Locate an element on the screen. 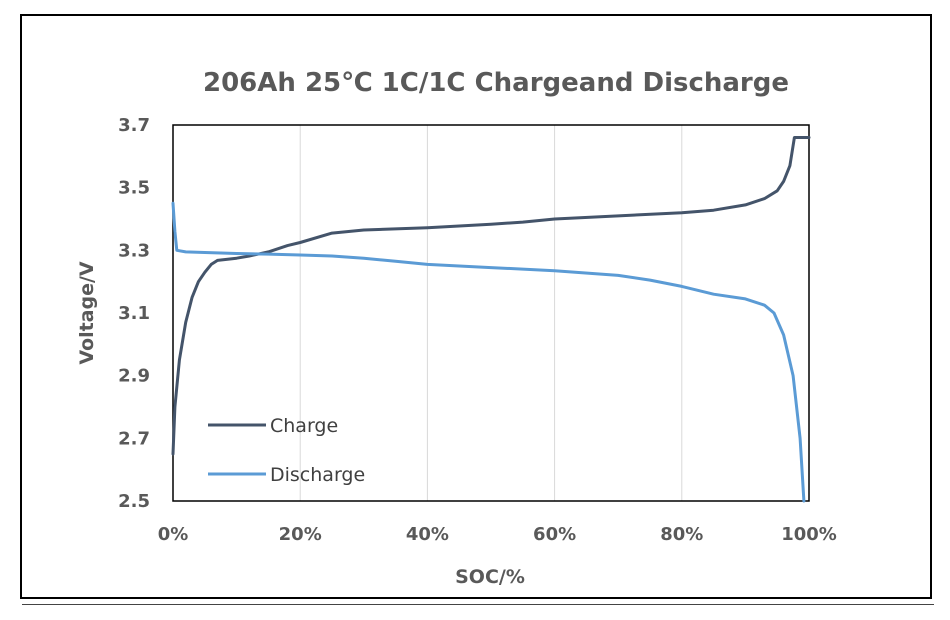  y-tick-label: 2.5 is located at coordinates (134, 501).